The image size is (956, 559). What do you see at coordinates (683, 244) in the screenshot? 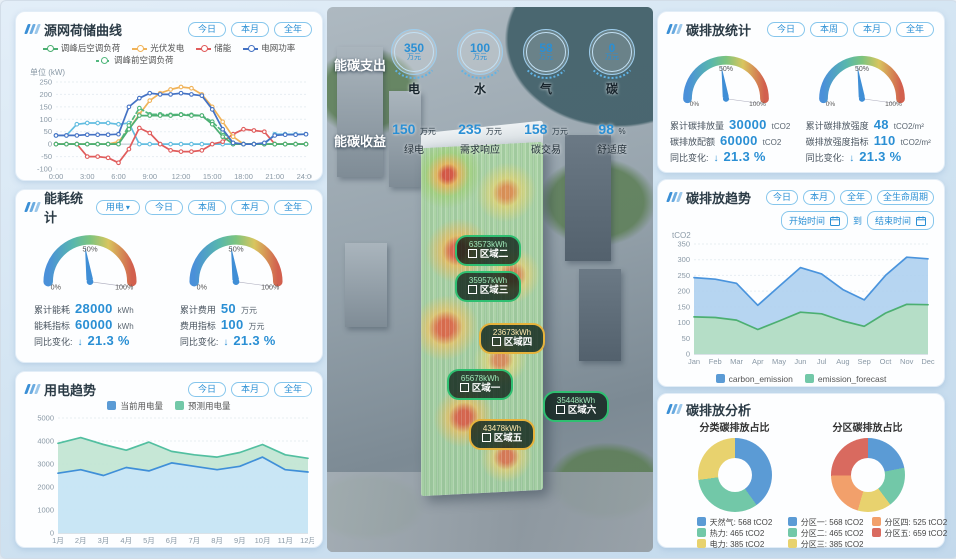
I see `svg-text: 350` at bounding box center [683, 244].